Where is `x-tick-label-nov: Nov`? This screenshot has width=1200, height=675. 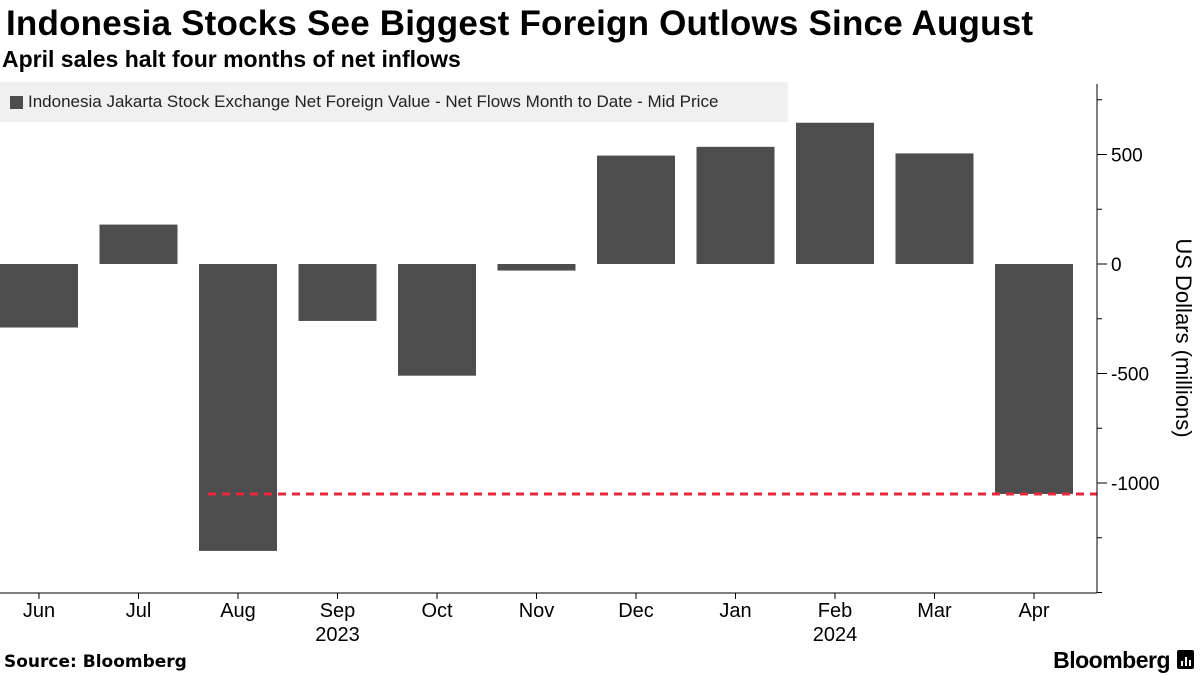 x-tick-label-nov: Nov is located at coordinates (537, 611).